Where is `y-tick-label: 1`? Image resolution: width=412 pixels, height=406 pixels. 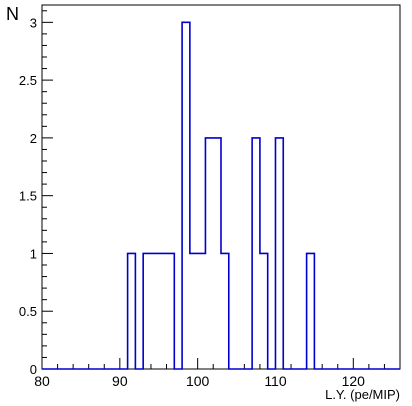
y-tick-label: 1 is located at coordinates (33, 253).